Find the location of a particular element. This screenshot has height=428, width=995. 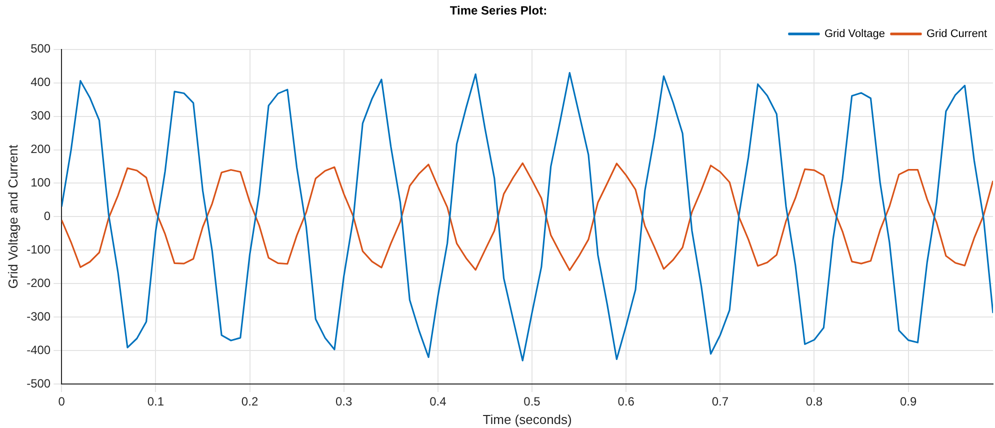

x-tick-label: 0.4 is located at coordinates (438, 401).